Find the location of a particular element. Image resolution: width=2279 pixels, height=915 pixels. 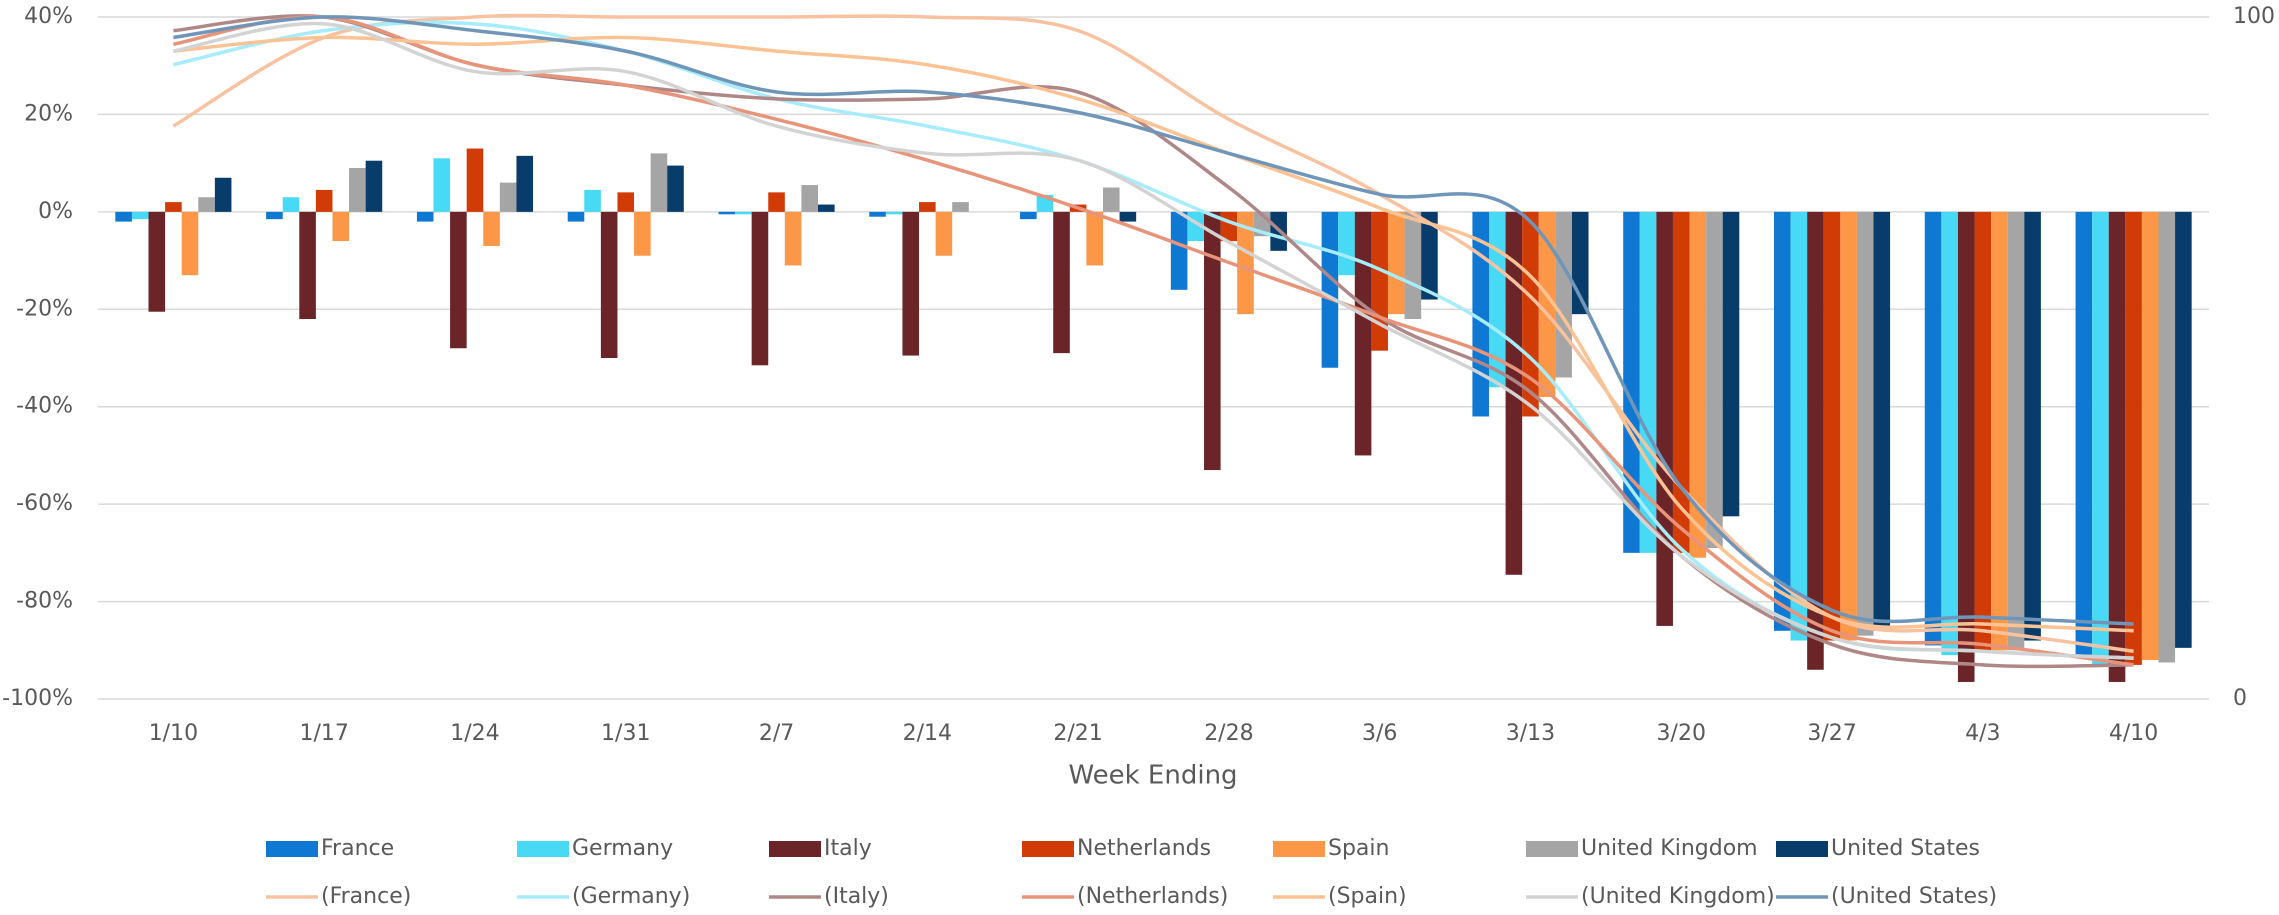

x-tick-label: 2/7 is located at coordinates (776, 733).